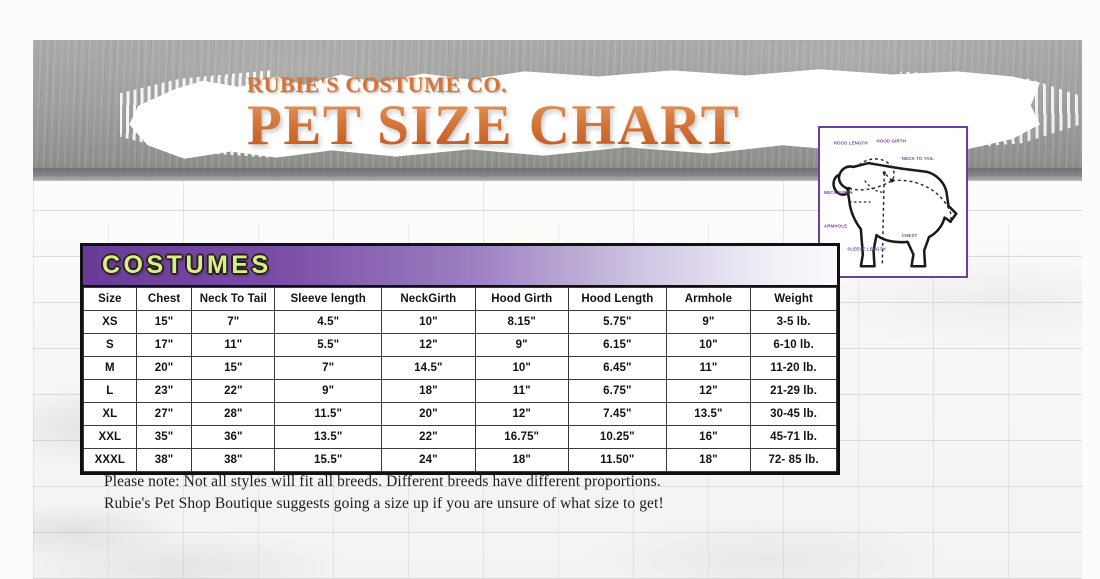 The image size is (1100, 579). I want to click on brand-name: RUBIE'S COSTUME CO., so click(377, 84).